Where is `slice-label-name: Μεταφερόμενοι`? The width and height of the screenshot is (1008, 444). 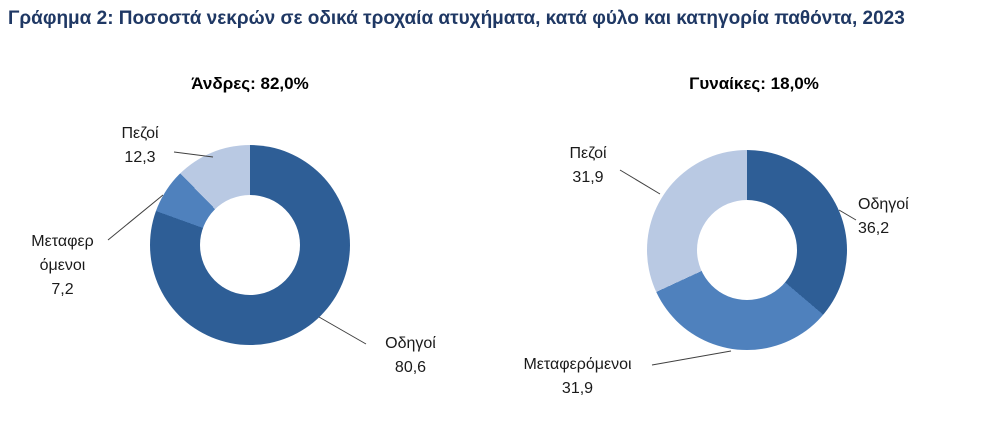 slice-label-name: Μεταφερόμενοι is located at coordinates (577, 364).